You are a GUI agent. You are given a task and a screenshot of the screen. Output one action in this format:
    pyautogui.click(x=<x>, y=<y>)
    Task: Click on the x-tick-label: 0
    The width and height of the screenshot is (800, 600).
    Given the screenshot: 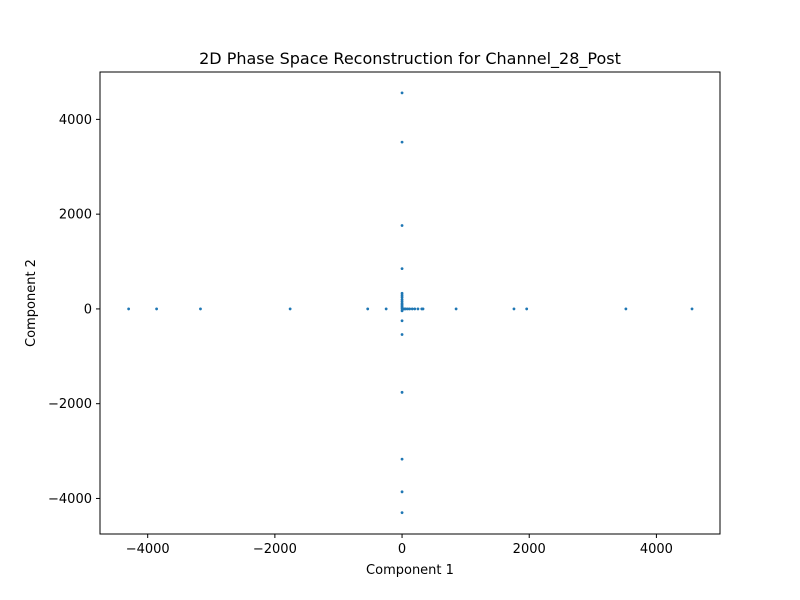 What is the action you would take?
    pyautogui.click(x=402, y=549)
    